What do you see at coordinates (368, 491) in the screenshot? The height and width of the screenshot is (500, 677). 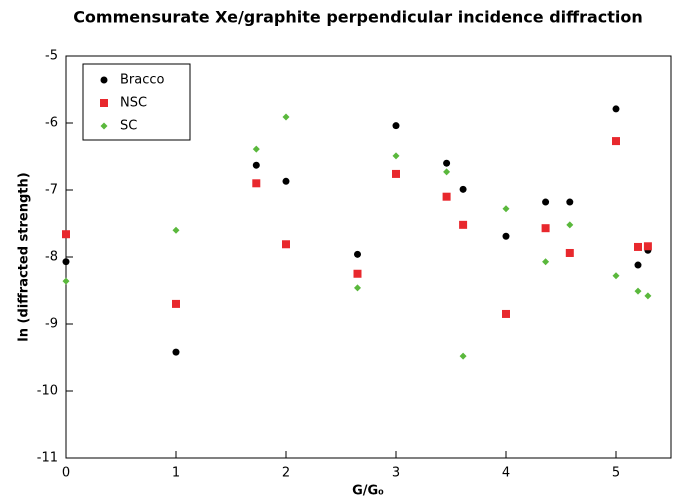 I see `x-axis-label: G/G₀` at bounding box center [368, 491].